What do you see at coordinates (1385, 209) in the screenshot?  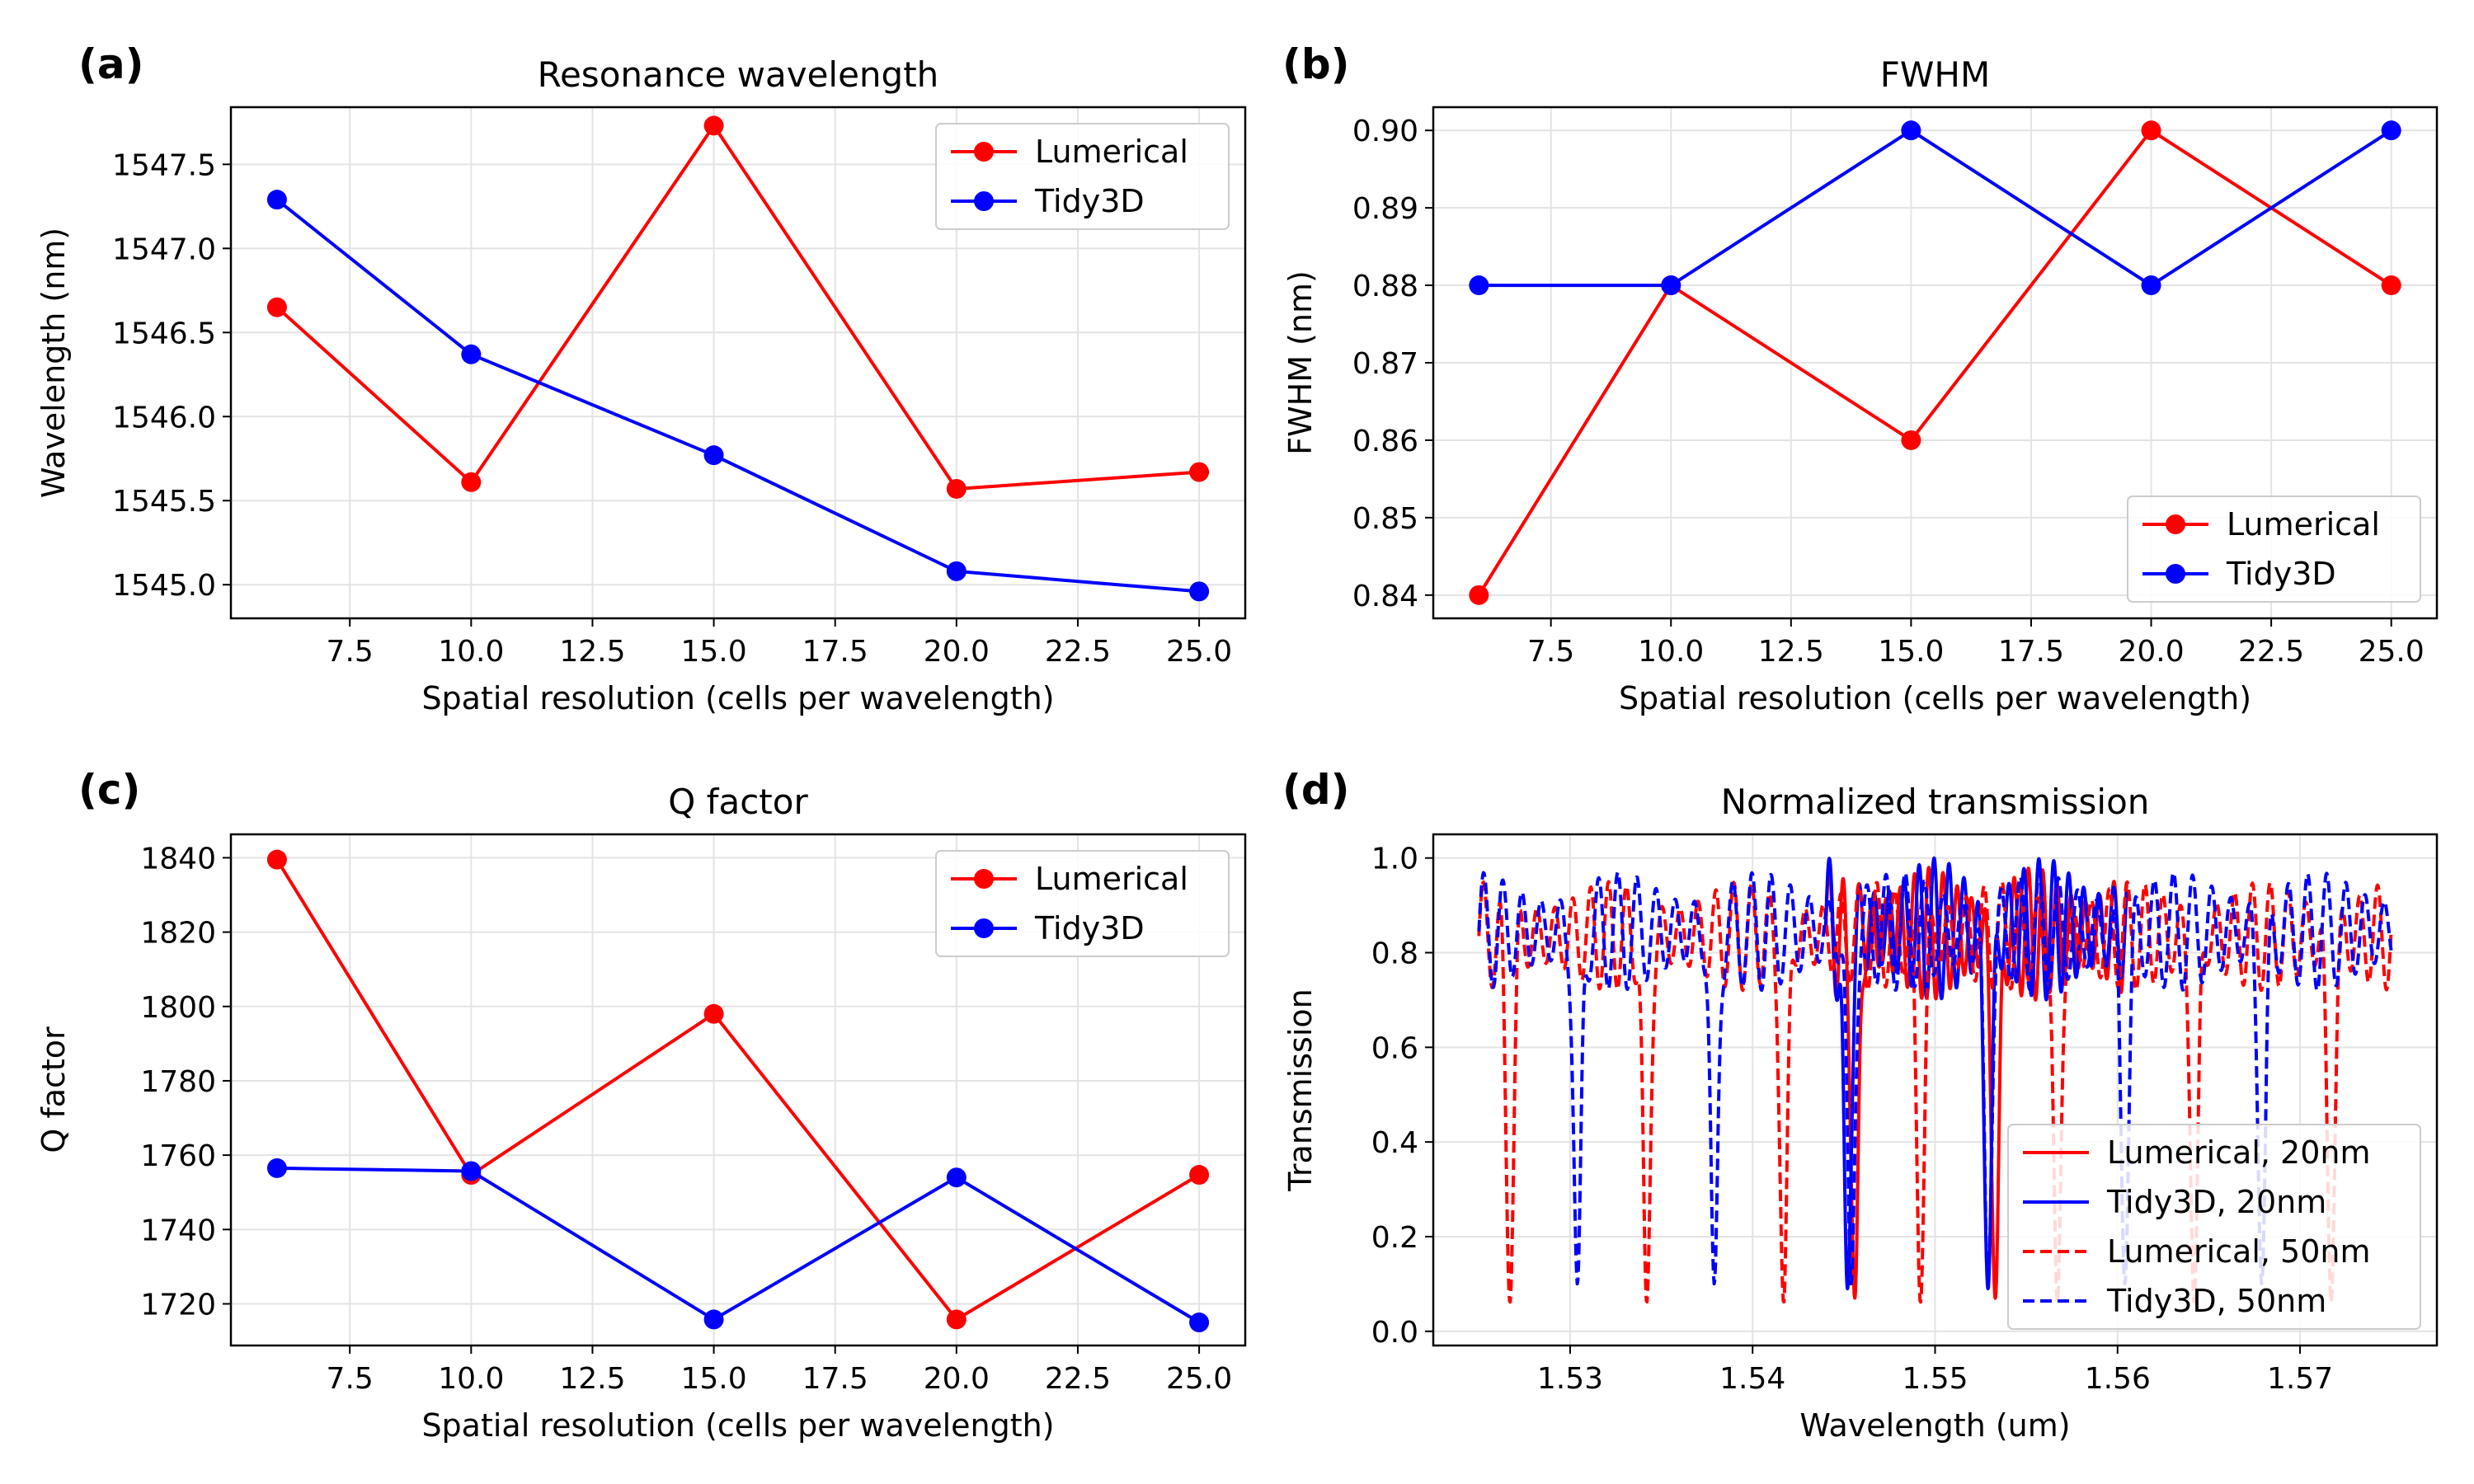 I see `y-tick-label: 0.89` at bounding box center [1385, 209].